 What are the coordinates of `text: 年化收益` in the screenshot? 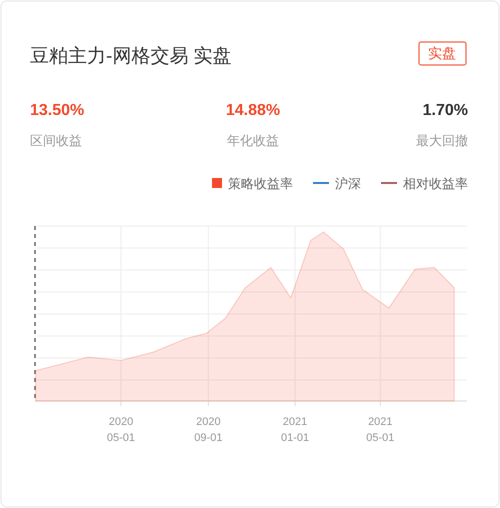 It's located at (253, 140).